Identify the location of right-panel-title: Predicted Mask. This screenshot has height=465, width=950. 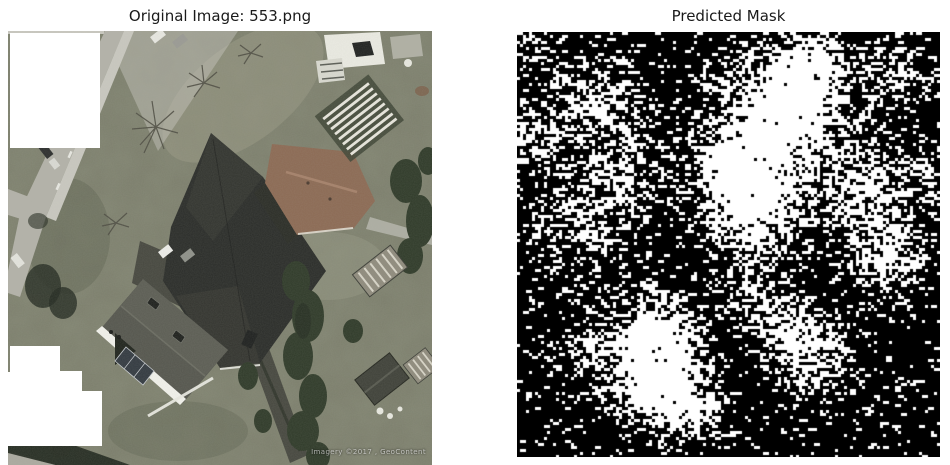
(728, 16).